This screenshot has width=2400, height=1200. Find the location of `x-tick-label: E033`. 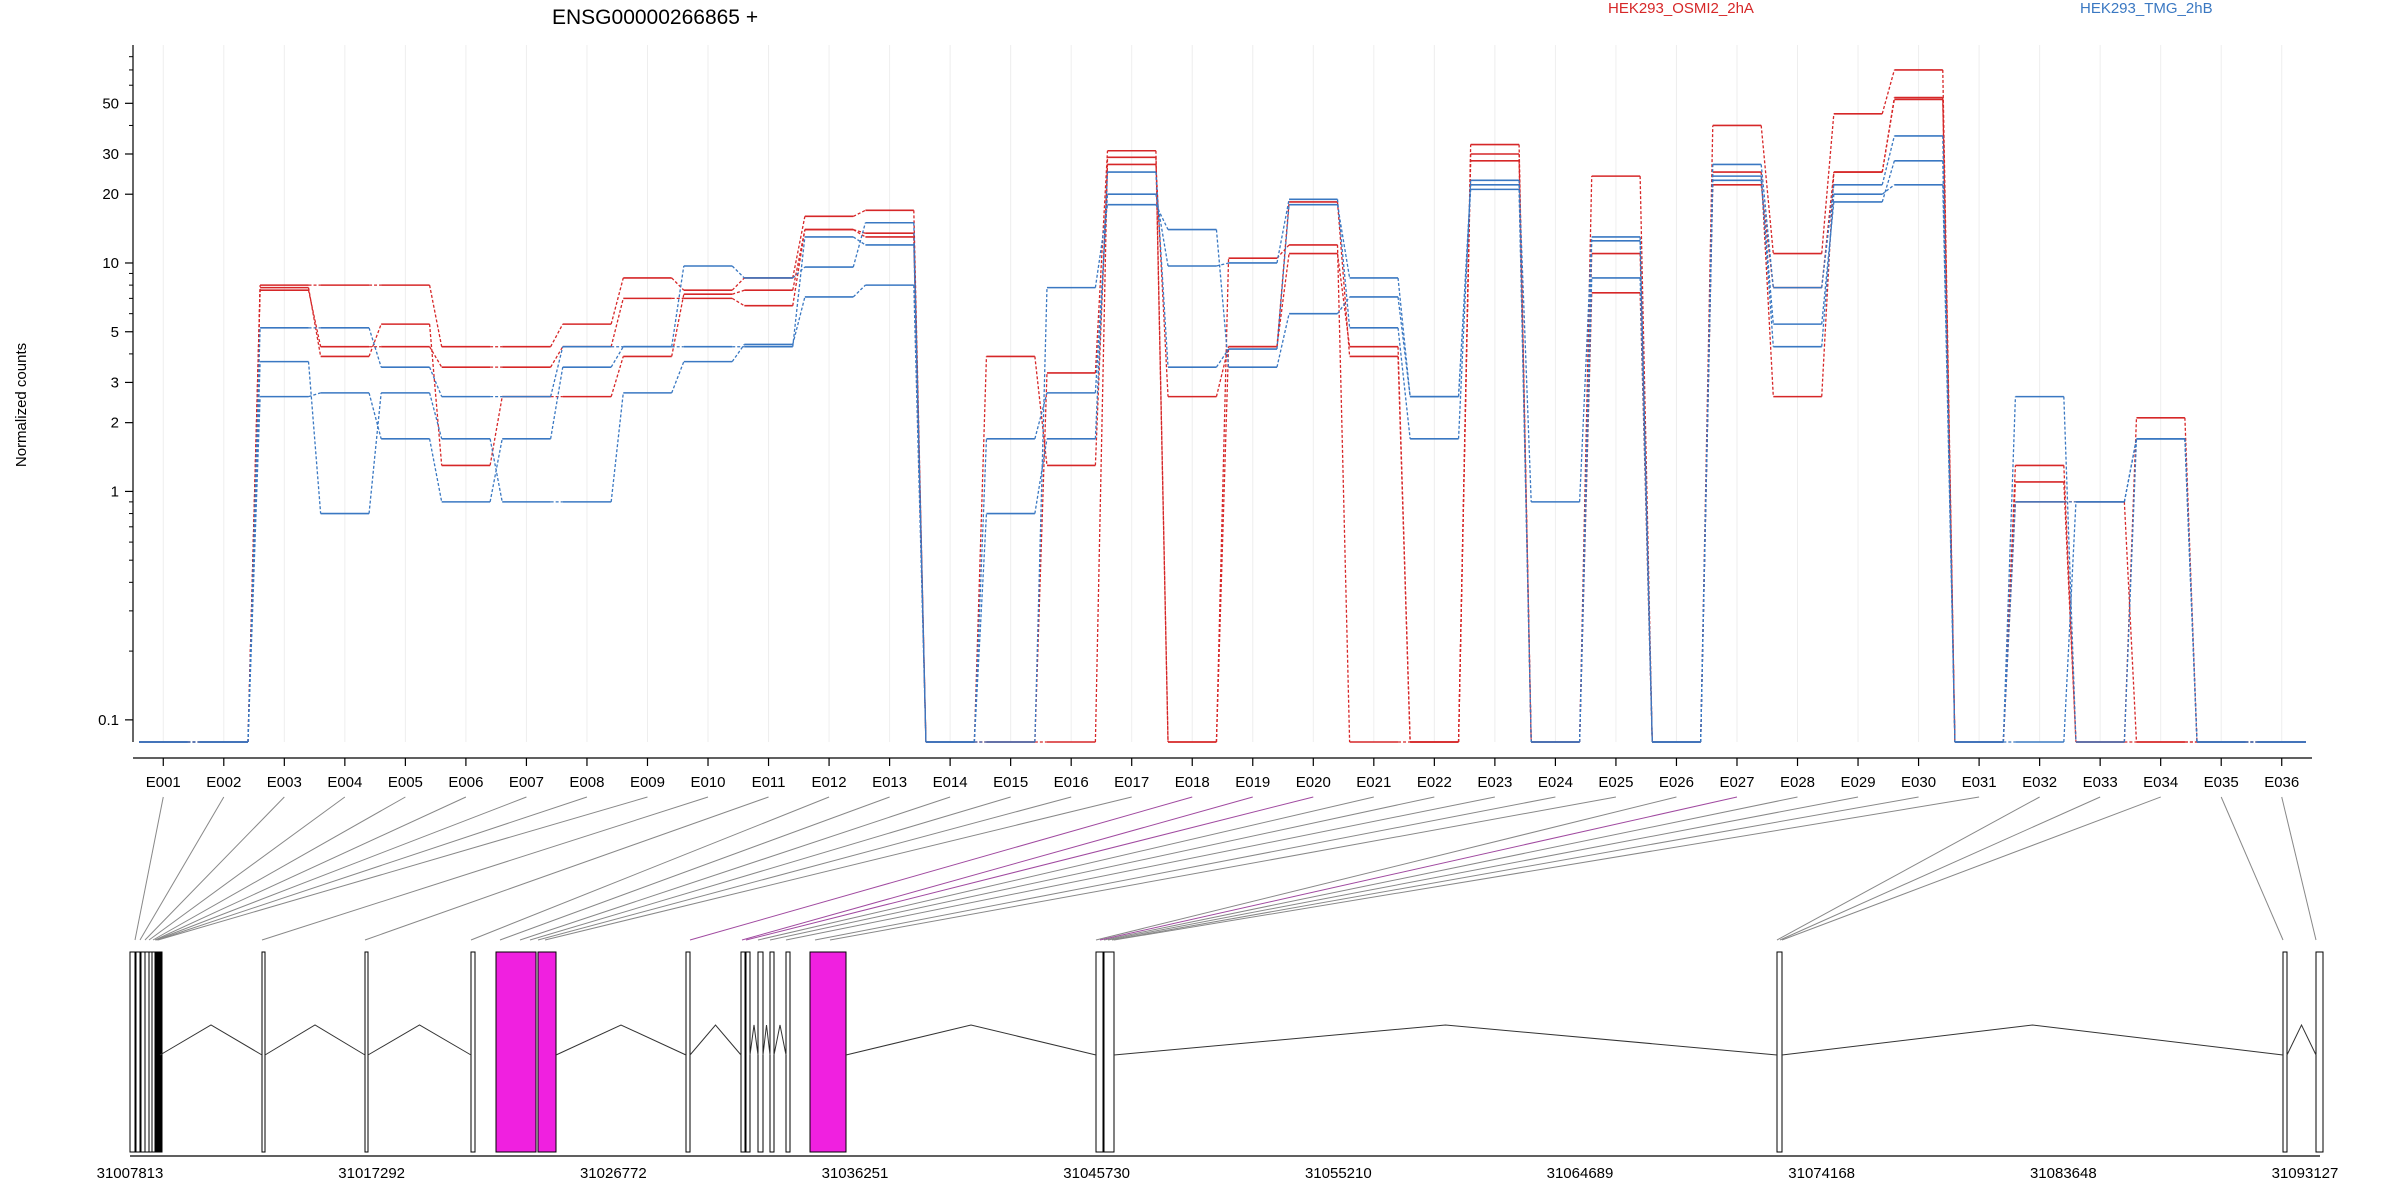

x-tick-label: E033 is located at coordinates (2100, 782).